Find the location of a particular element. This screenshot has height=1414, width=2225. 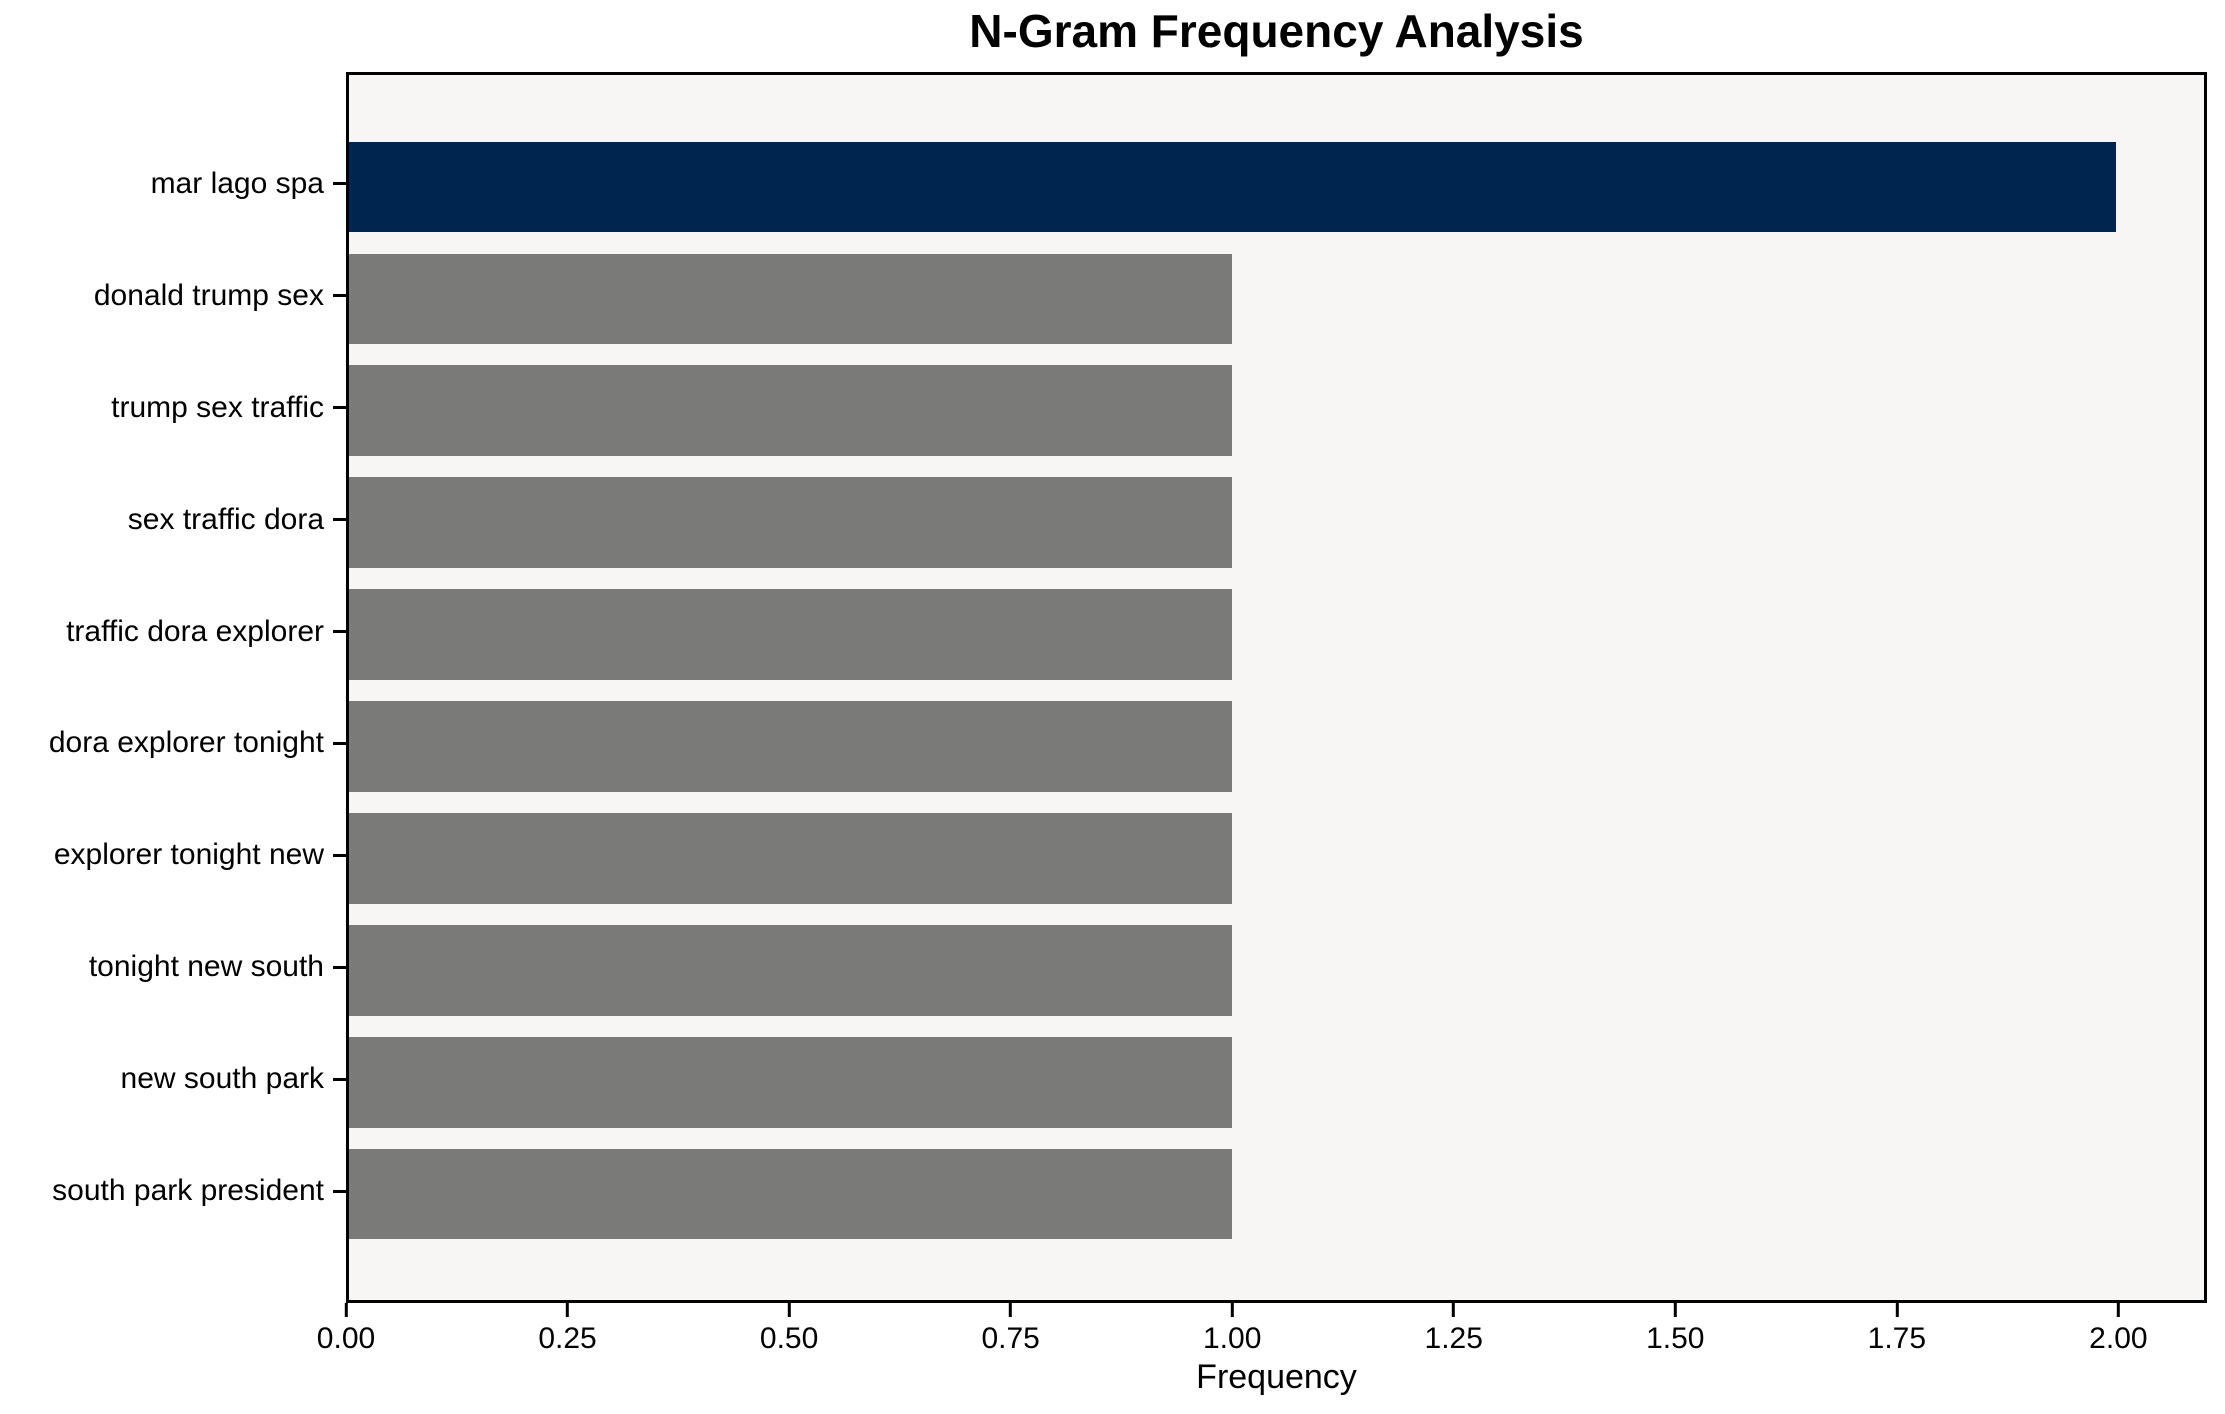

x-tick-label: 2.00 is located at coordinates (2118, 1338).